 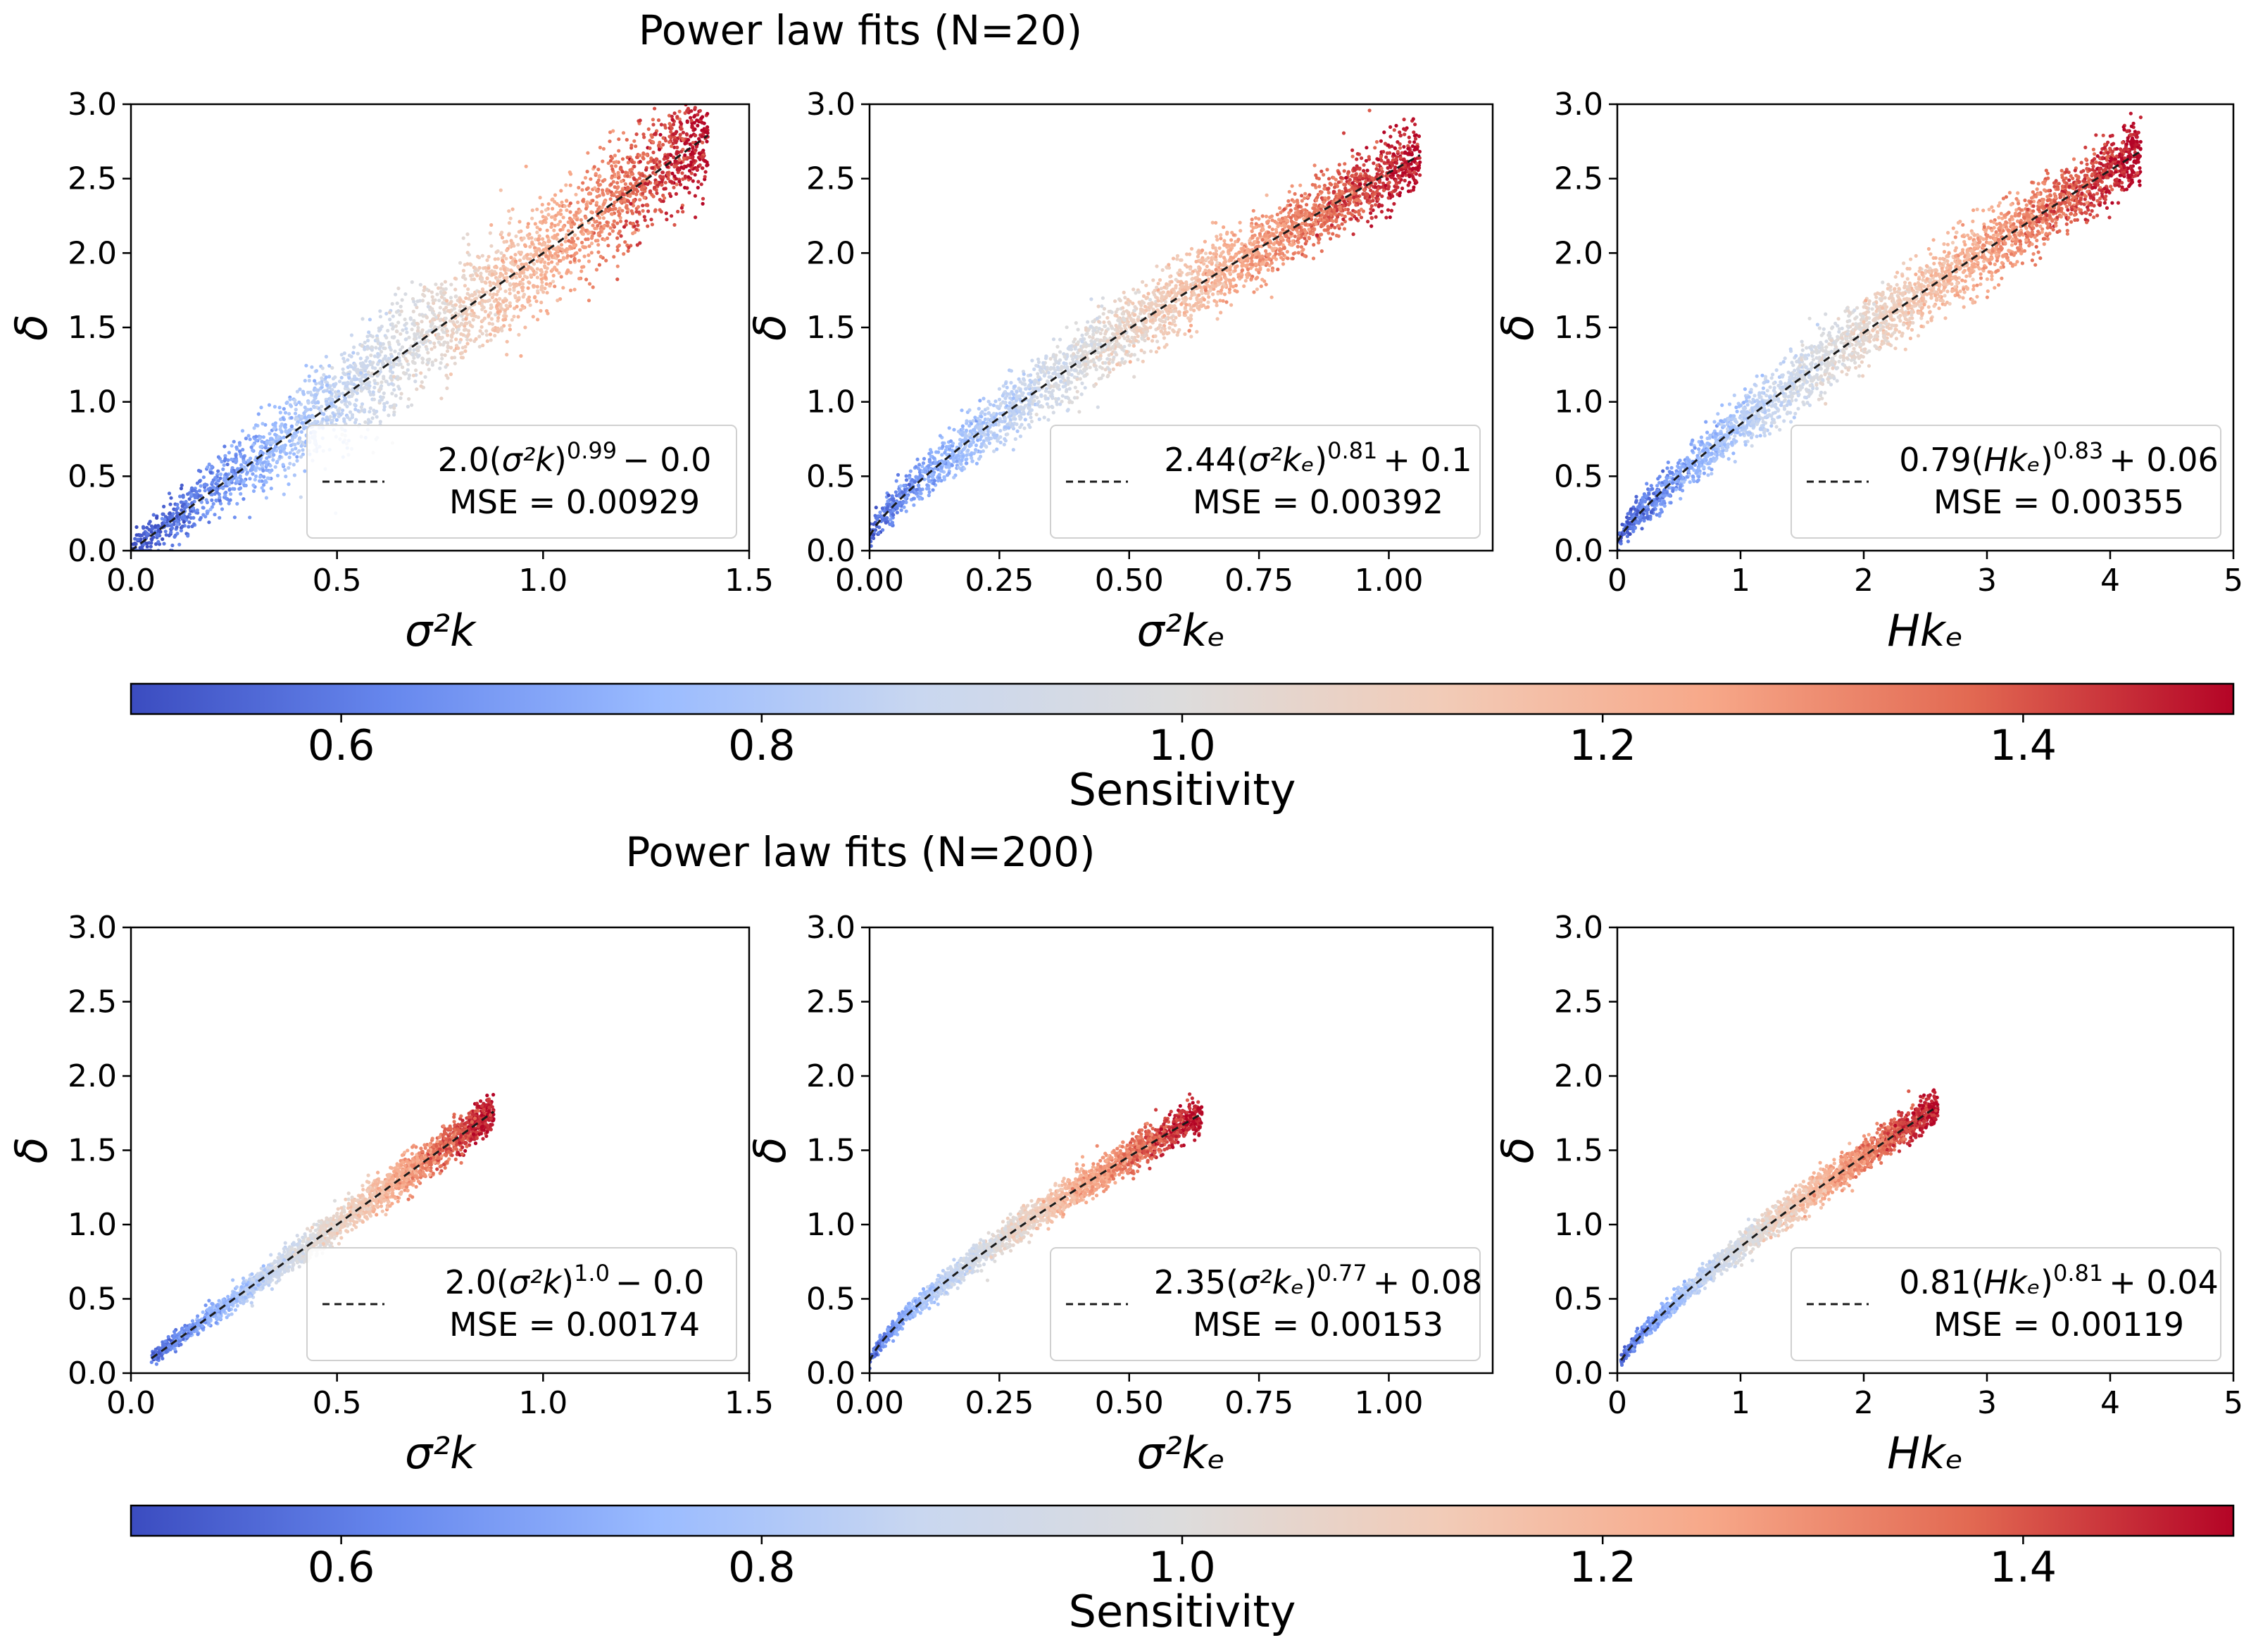 I want to click on y-tick-label: 2.5, so click(x=92, y=179).